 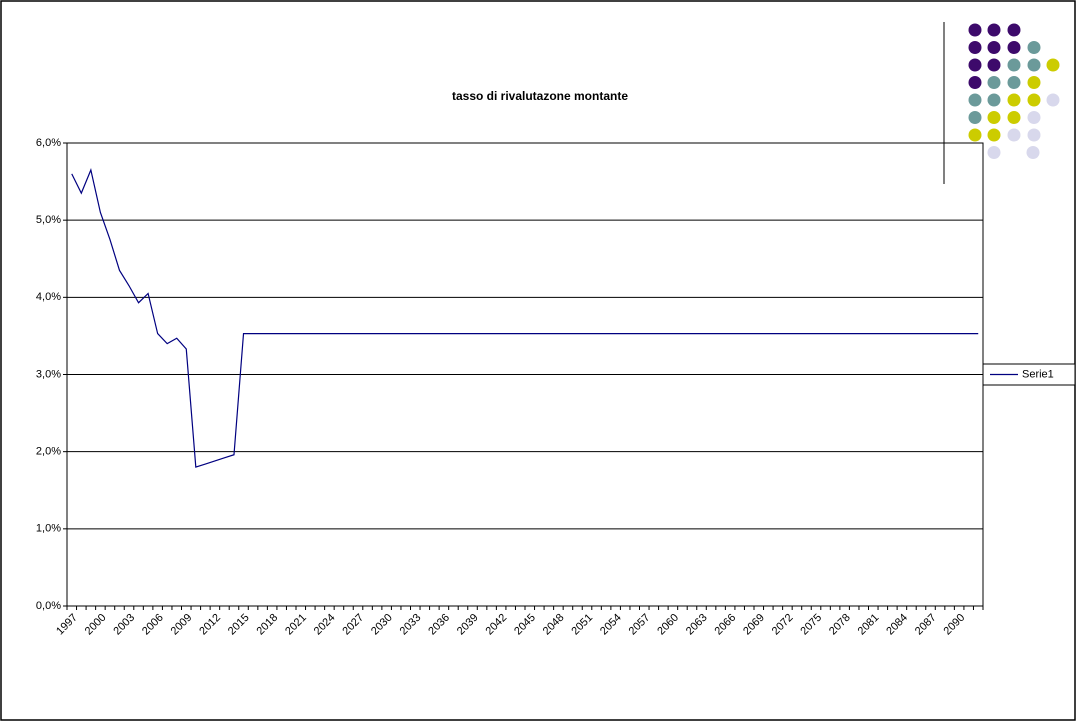 I want to click on y-tick-label: 5,0%, so click(x=48, y=220).